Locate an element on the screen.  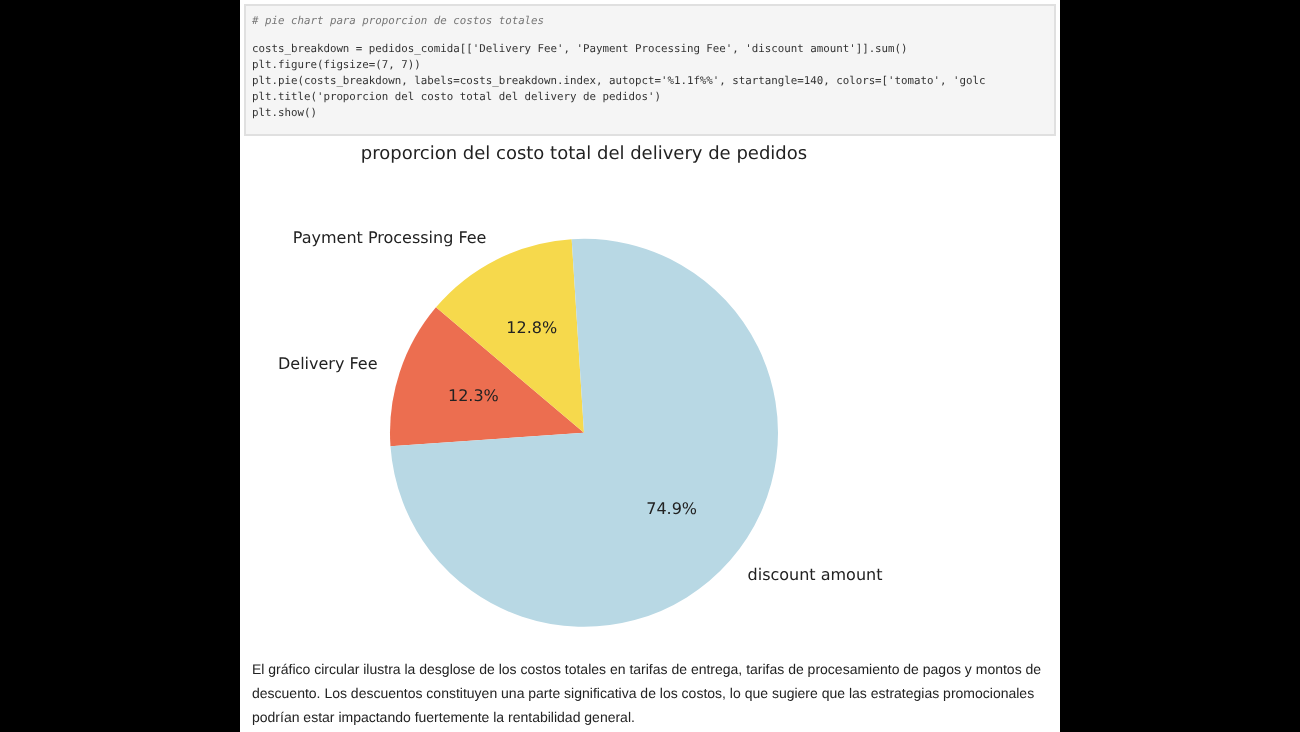
slice-label: Payment Processing Fee is located at coordinates (389, 237).